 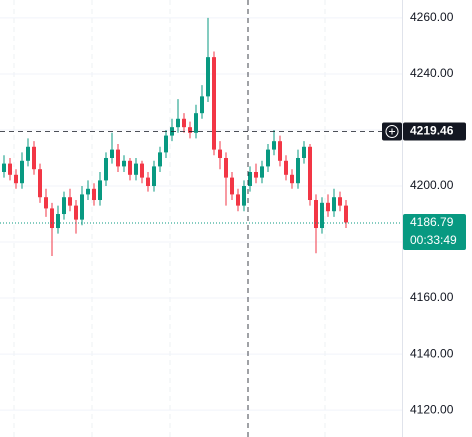 I want to click on crosshair-price-label: 4219.46, so click(x=432, y=131).